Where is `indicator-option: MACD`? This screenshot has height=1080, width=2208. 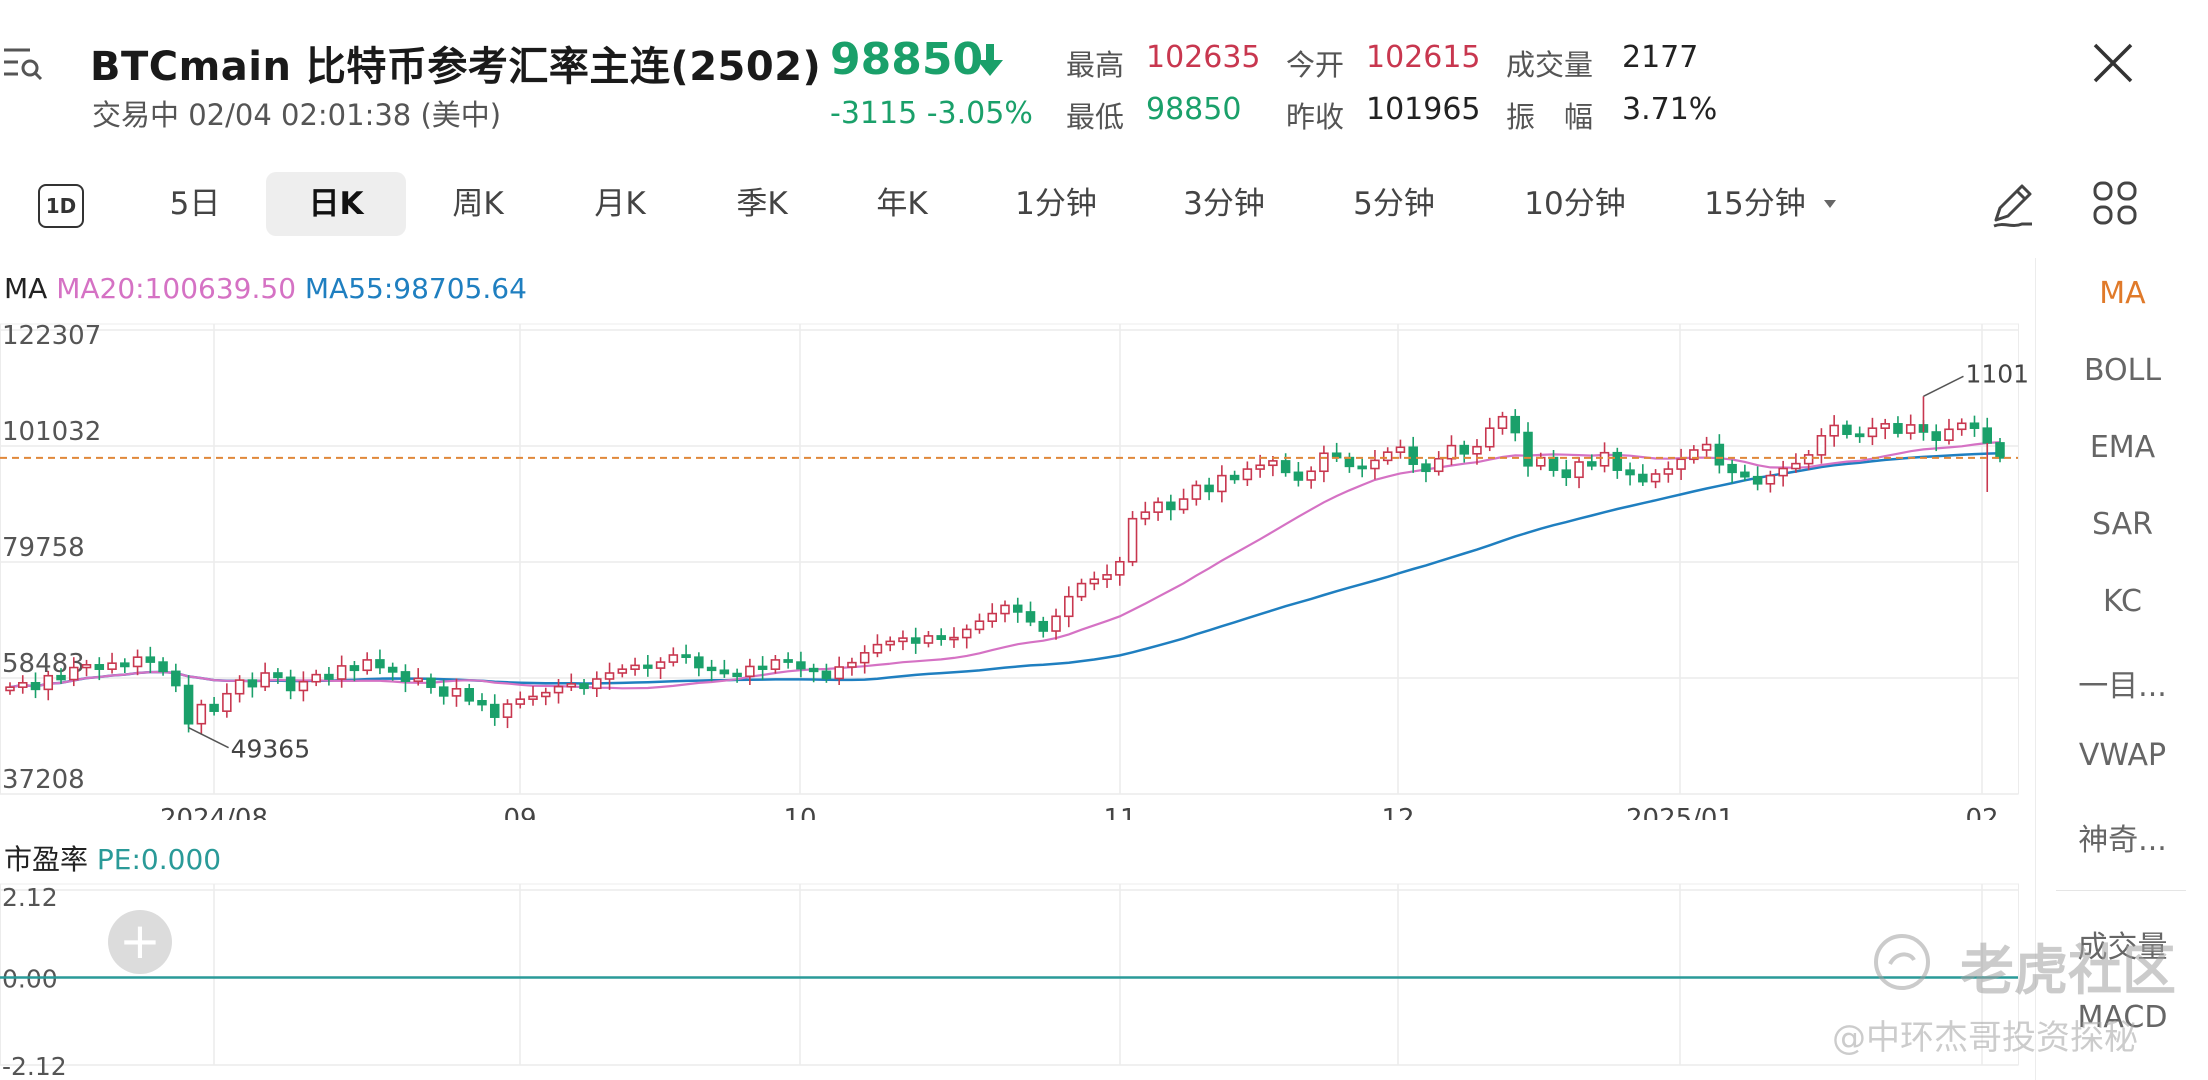
indicator-option: MACD is located at coordinates (2122, 1017).